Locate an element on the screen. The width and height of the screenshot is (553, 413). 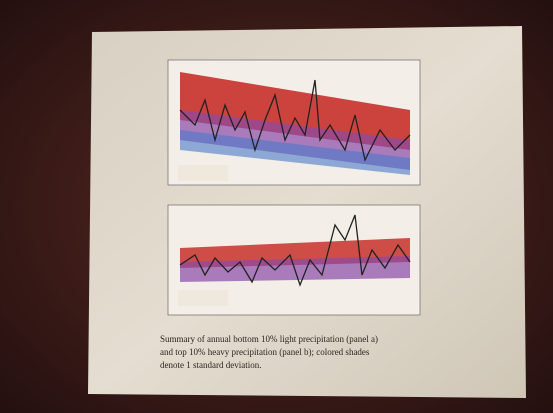
shade-upper is located at coordinates (295, 111).